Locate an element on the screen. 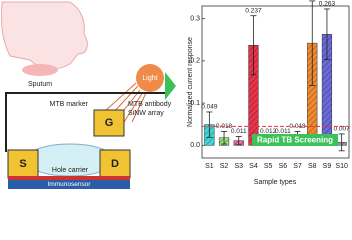 This screenshot has height=240, width=352. base is located at coordinates (69, 184).